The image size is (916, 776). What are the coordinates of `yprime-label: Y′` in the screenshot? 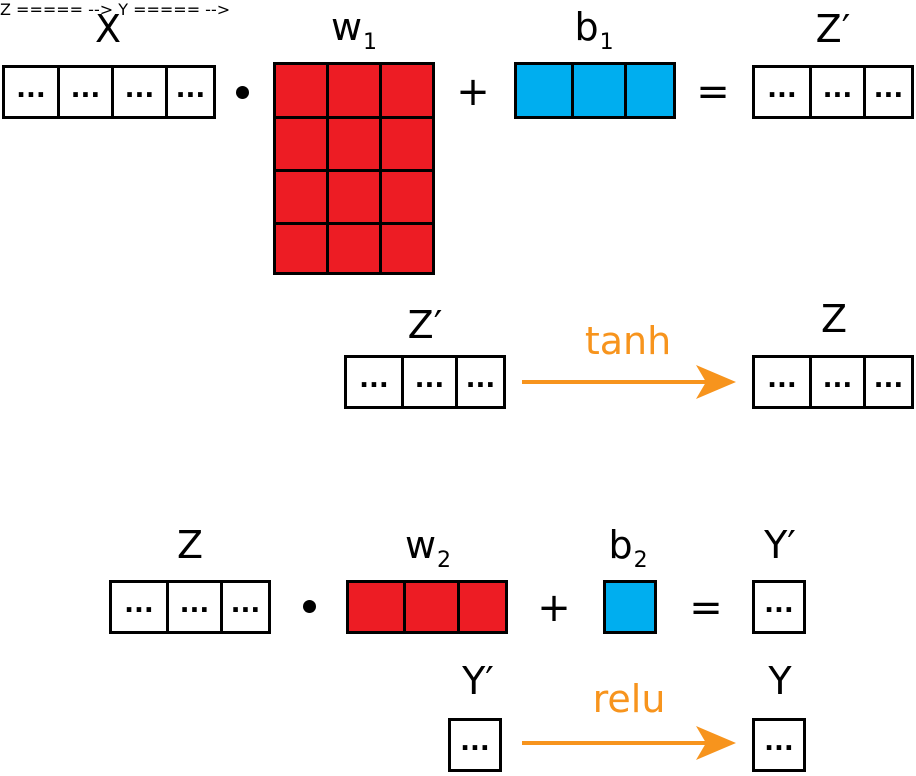 It's located at (780, 545).